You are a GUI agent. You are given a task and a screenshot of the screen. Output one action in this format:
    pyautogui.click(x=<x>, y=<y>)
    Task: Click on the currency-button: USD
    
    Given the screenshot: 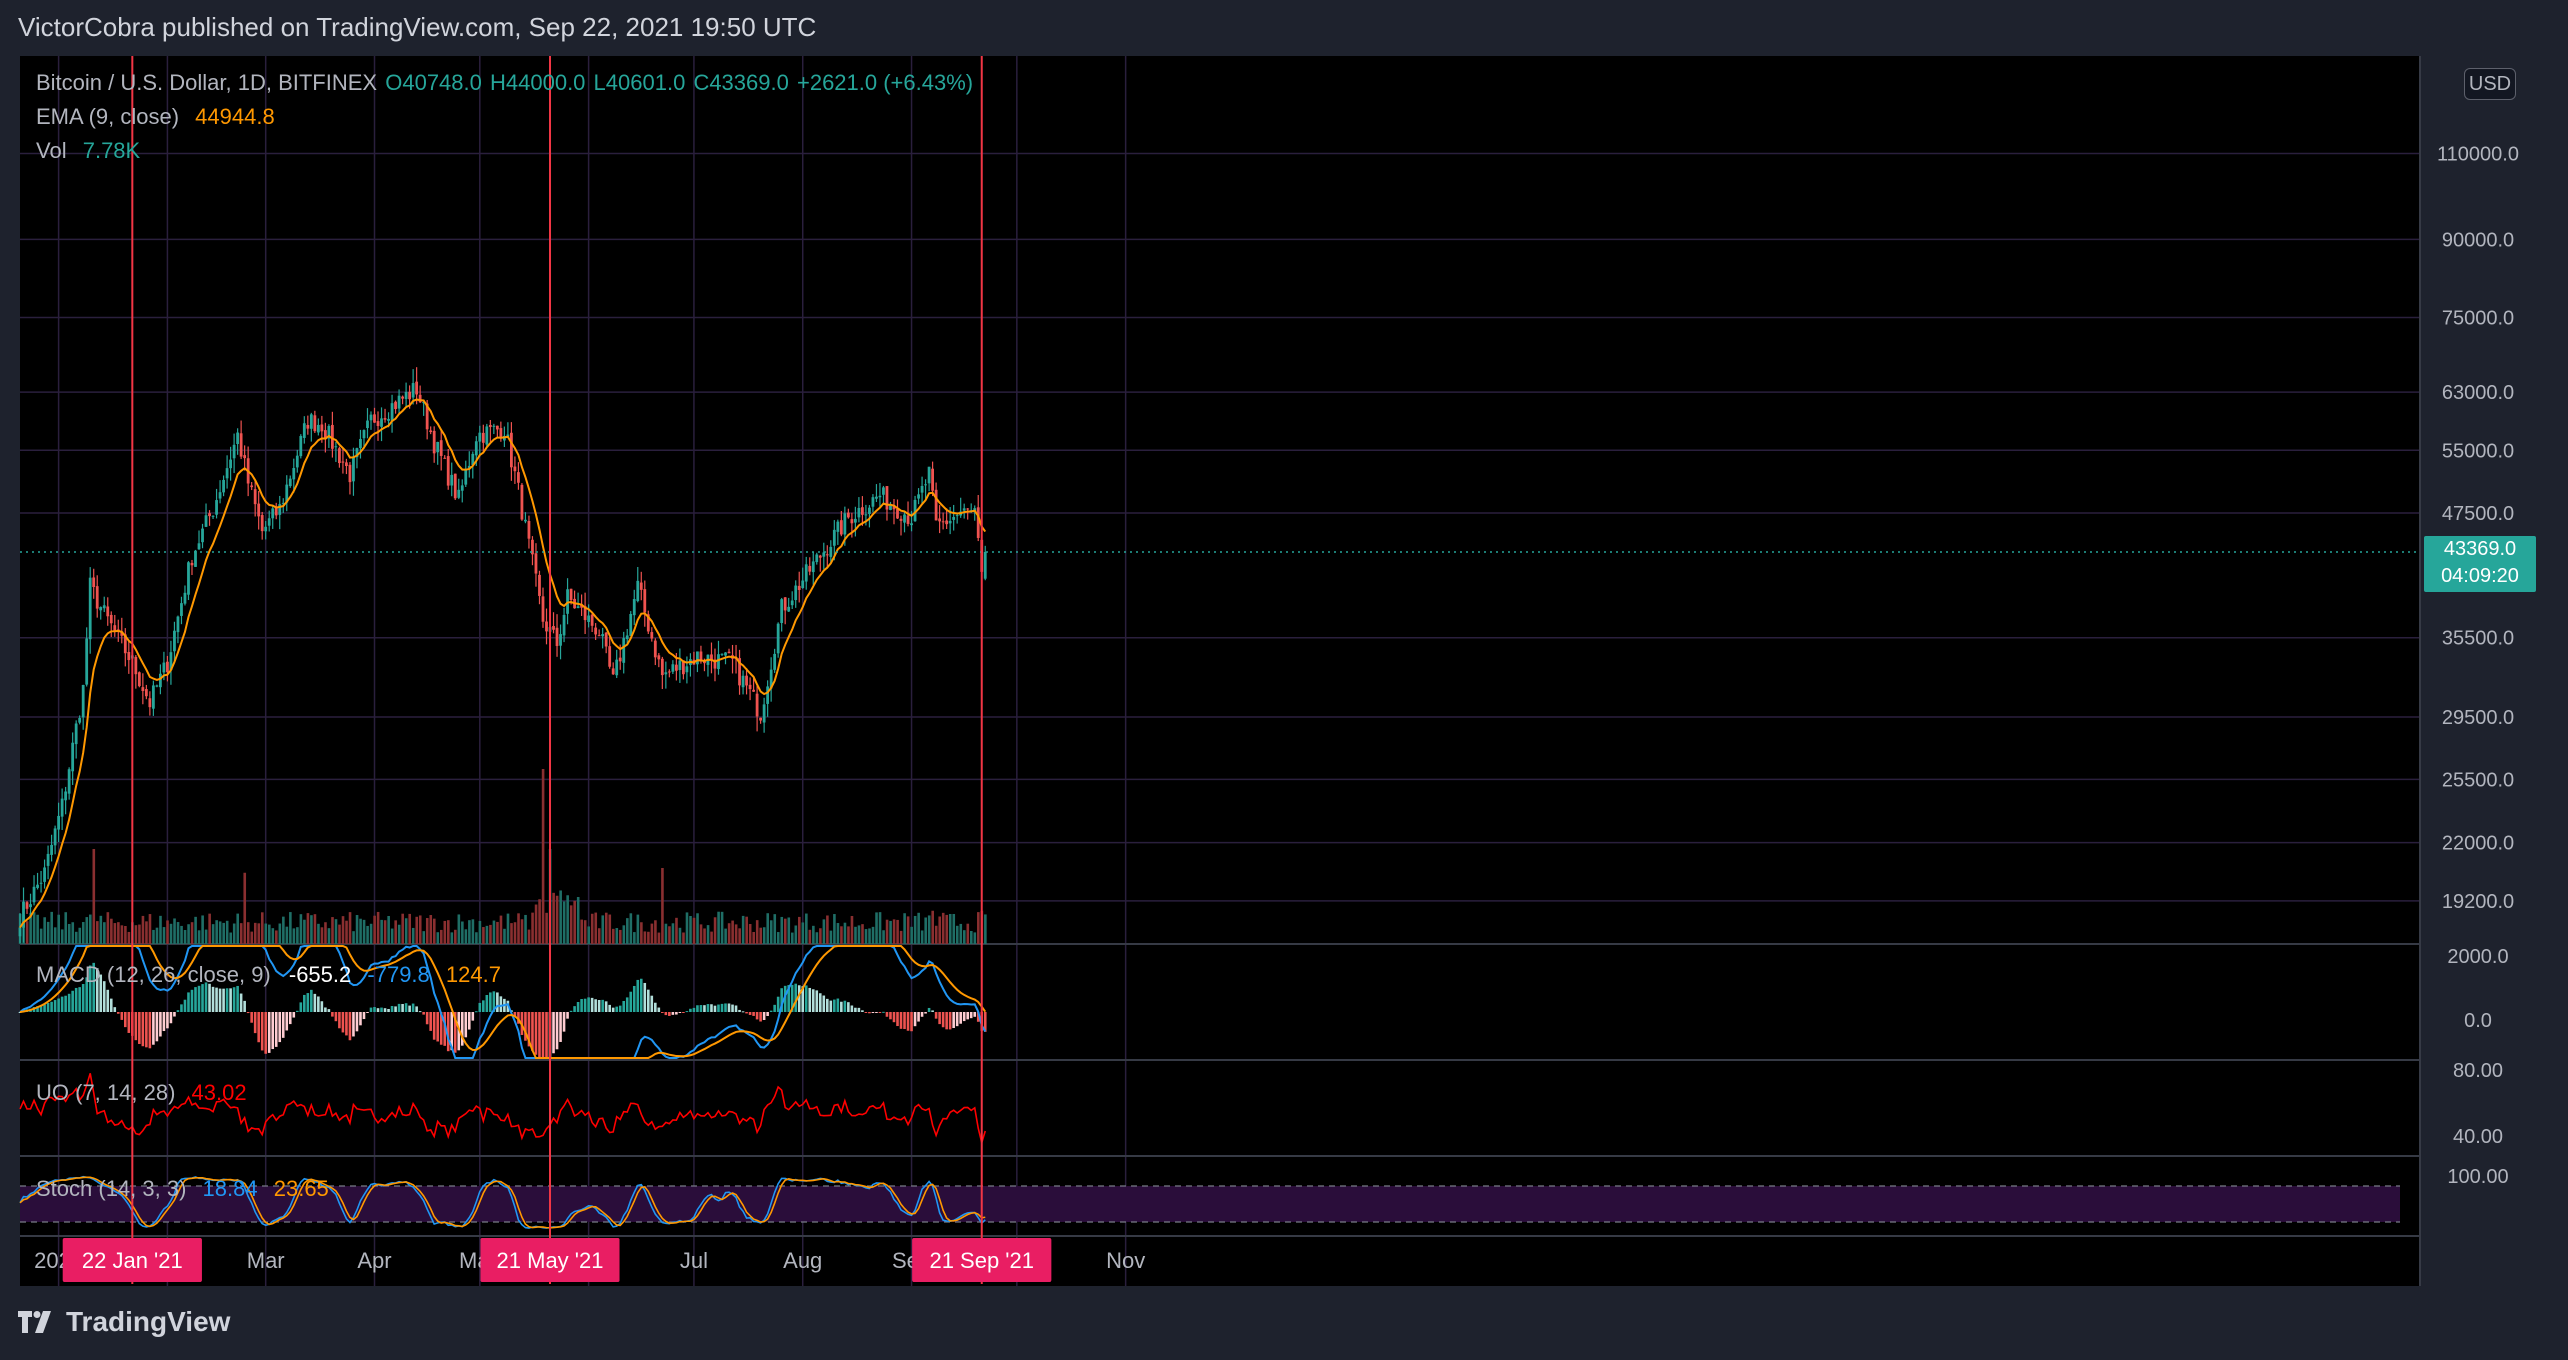 What is the action you would take?
    pyautogui.click(x=2490, y=84)
    